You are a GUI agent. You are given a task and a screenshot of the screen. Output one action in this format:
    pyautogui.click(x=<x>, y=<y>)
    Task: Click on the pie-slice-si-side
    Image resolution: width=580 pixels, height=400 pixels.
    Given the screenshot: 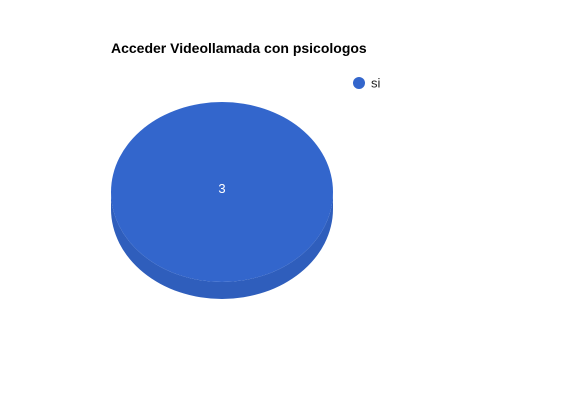 What is the action you would take?
    pyautogui.click(x=222, y=245)
    